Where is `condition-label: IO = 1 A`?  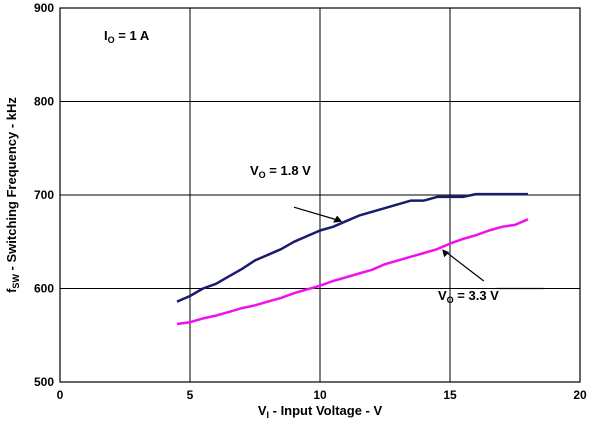 condition-label: IO = 1 A is located at coordinates (127, 36).